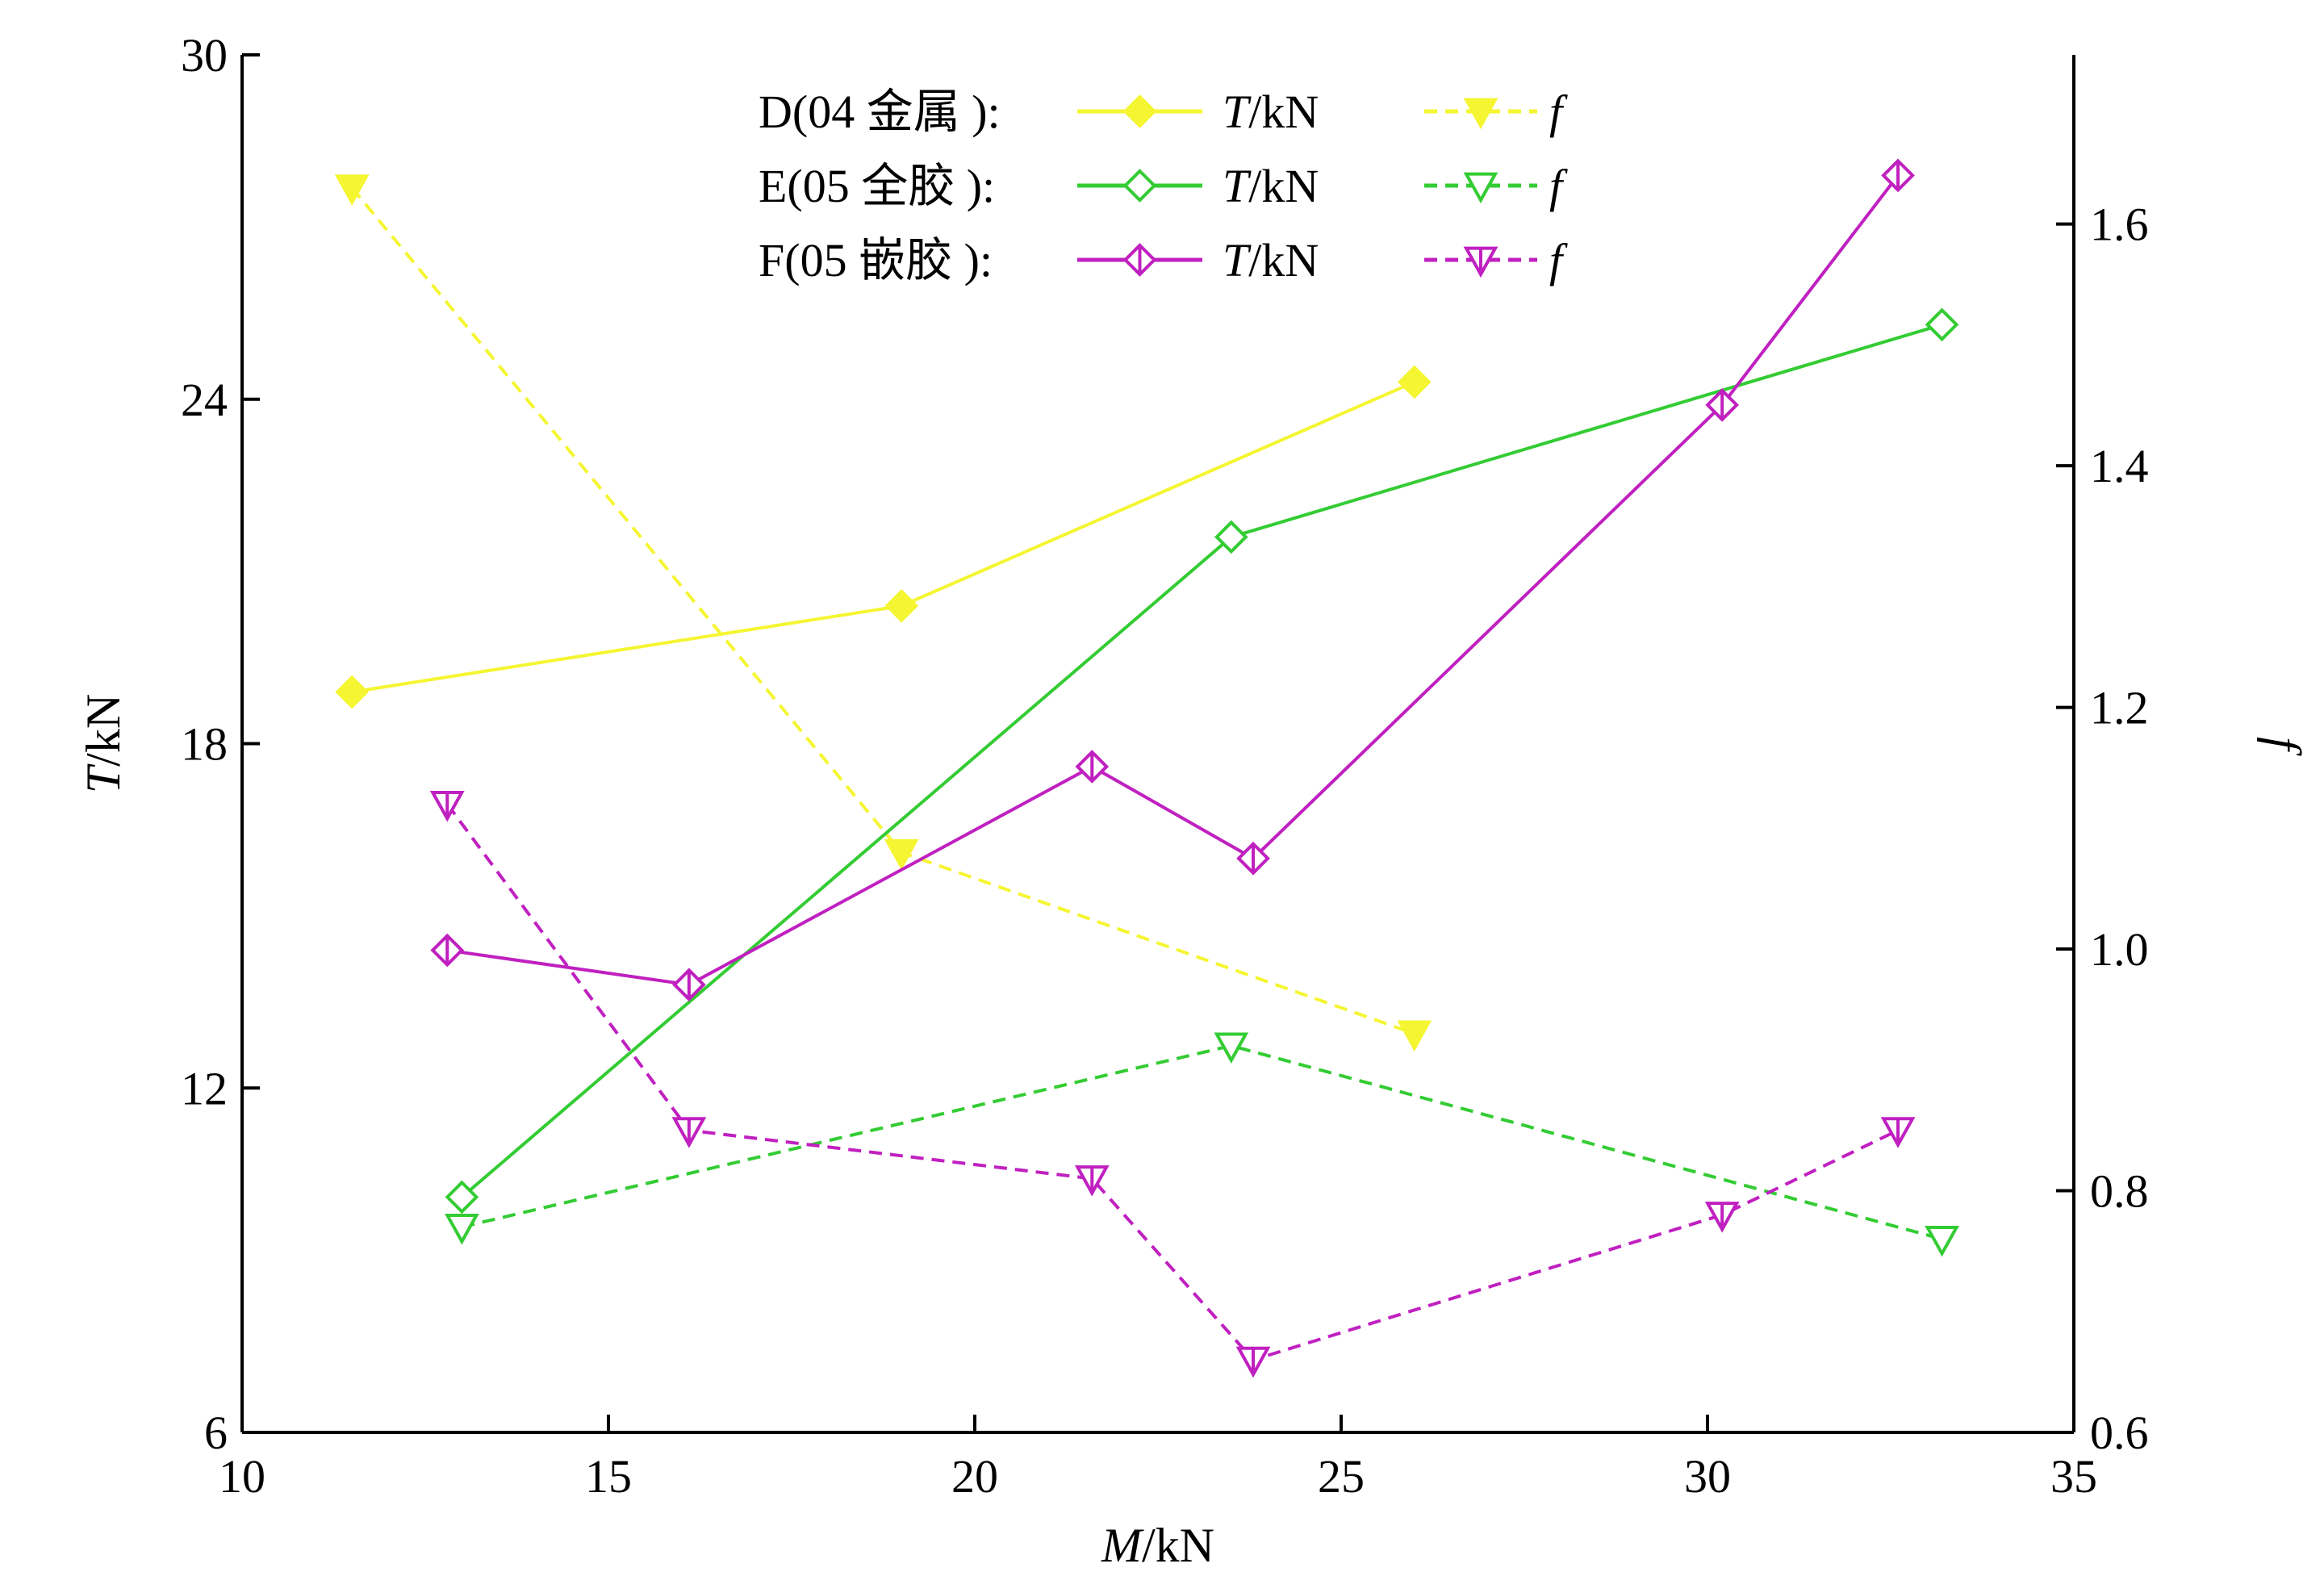  Describe the element at coordinates (1202, 1142) in the screenshot. I see `series-e-f-line` at that location.